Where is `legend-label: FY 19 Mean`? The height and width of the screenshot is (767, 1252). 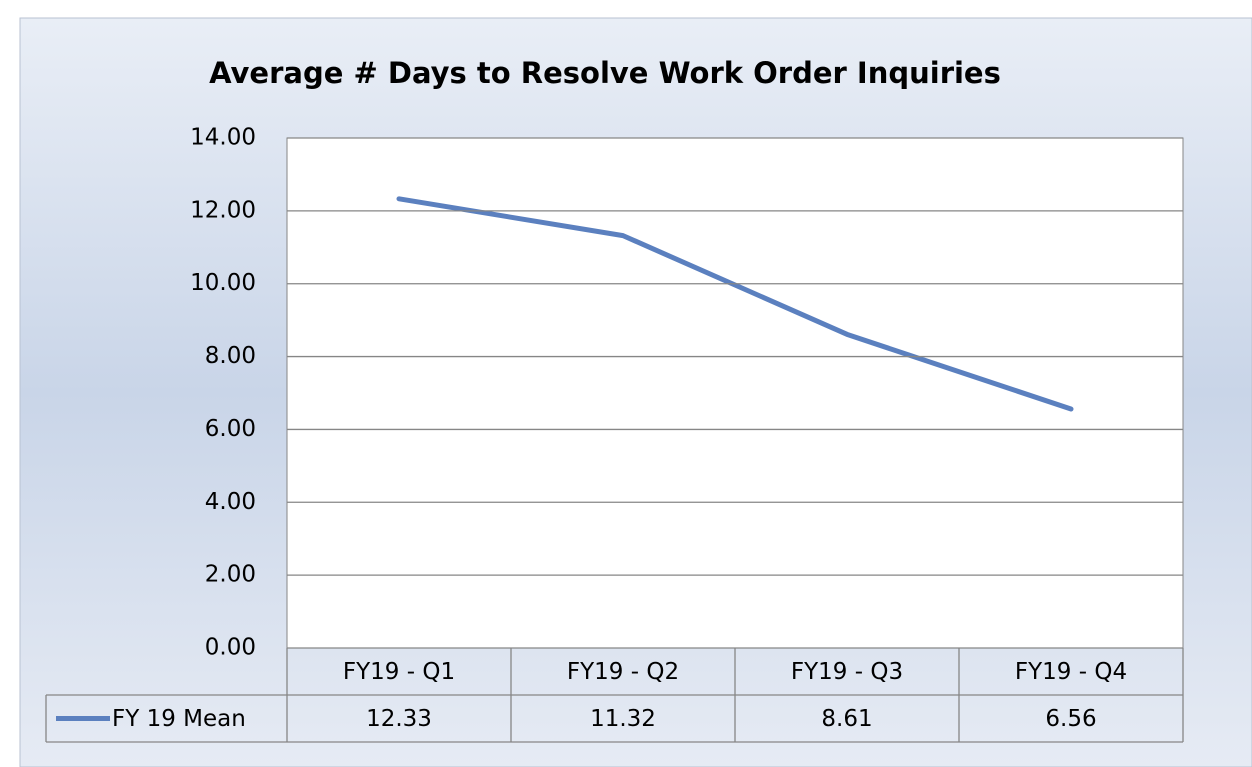 legend-label: FY 19 Mean is located at coordinates (179, 719).